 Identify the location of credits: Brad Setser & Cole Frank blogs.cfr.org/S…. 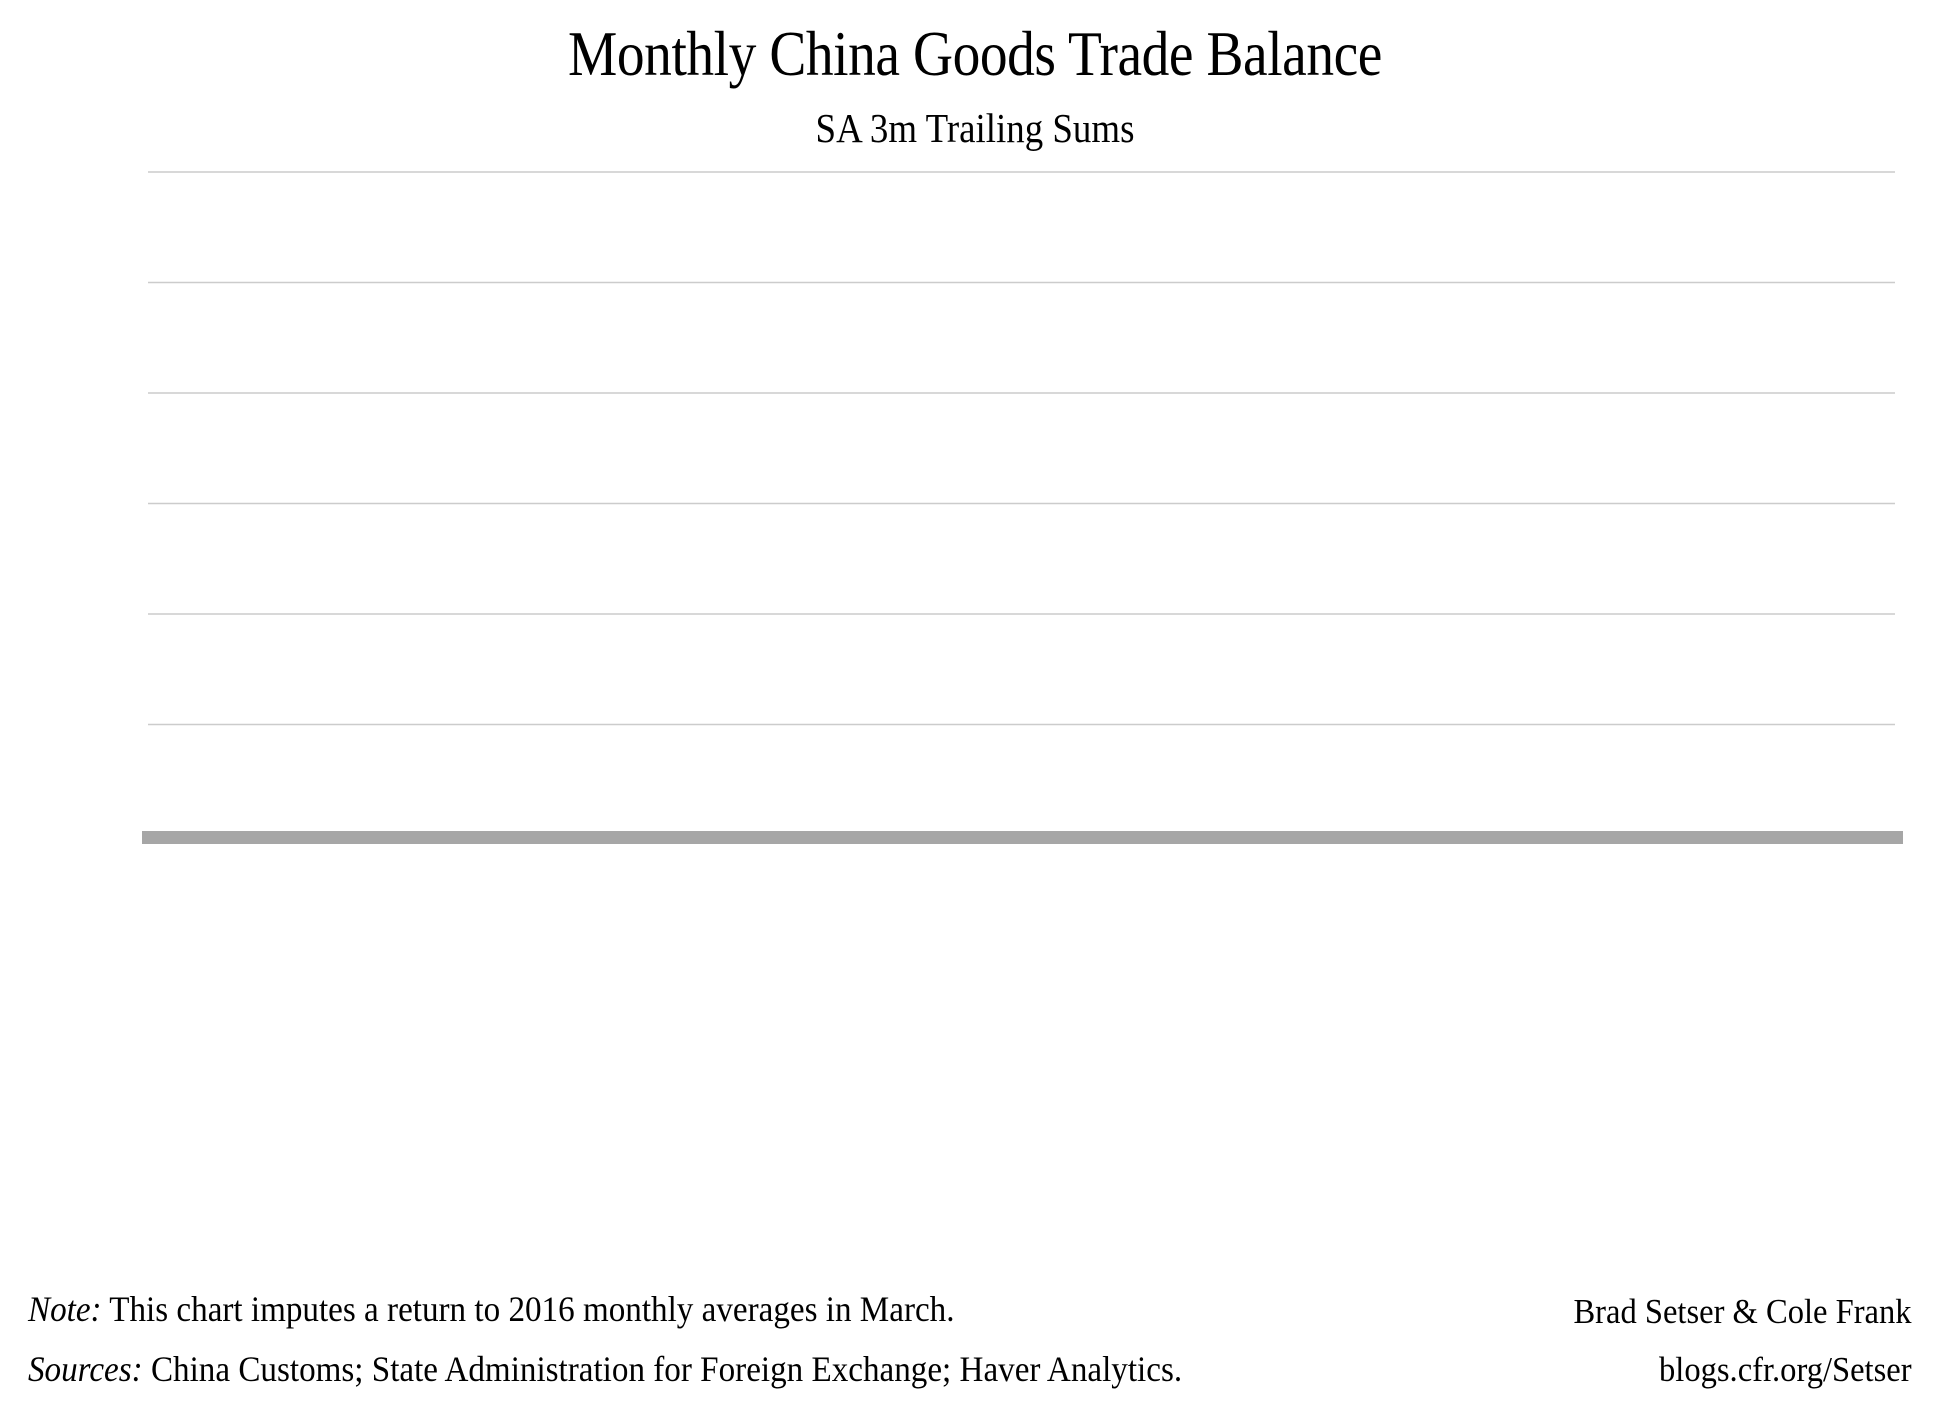
(1730, 1350).